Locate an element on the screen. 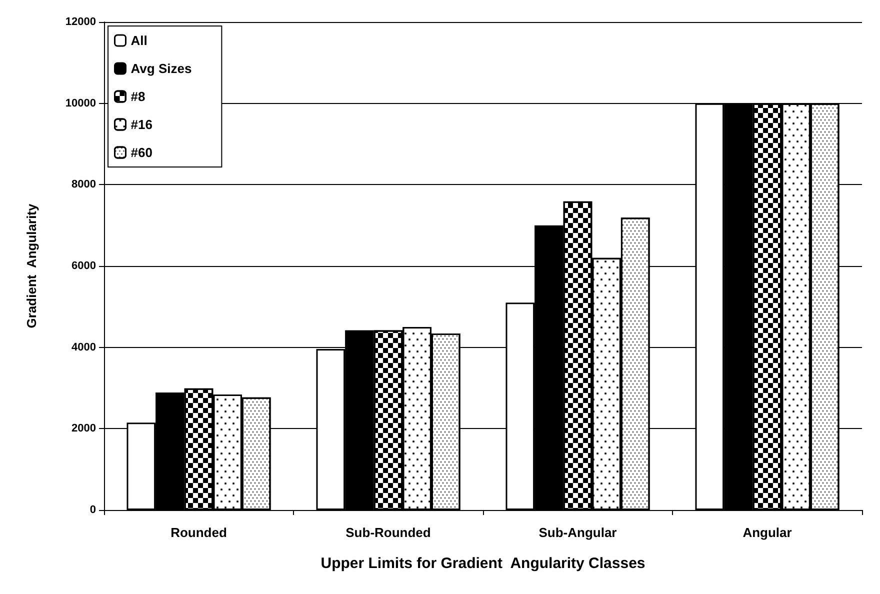  x-tick-label: Rounded is located at coordinates (198, 532).